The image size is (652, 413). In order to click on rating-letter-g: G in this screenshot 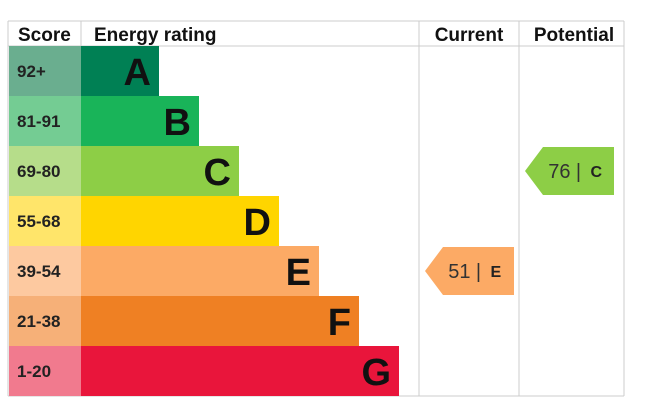, I will do `click(376, 373)`.